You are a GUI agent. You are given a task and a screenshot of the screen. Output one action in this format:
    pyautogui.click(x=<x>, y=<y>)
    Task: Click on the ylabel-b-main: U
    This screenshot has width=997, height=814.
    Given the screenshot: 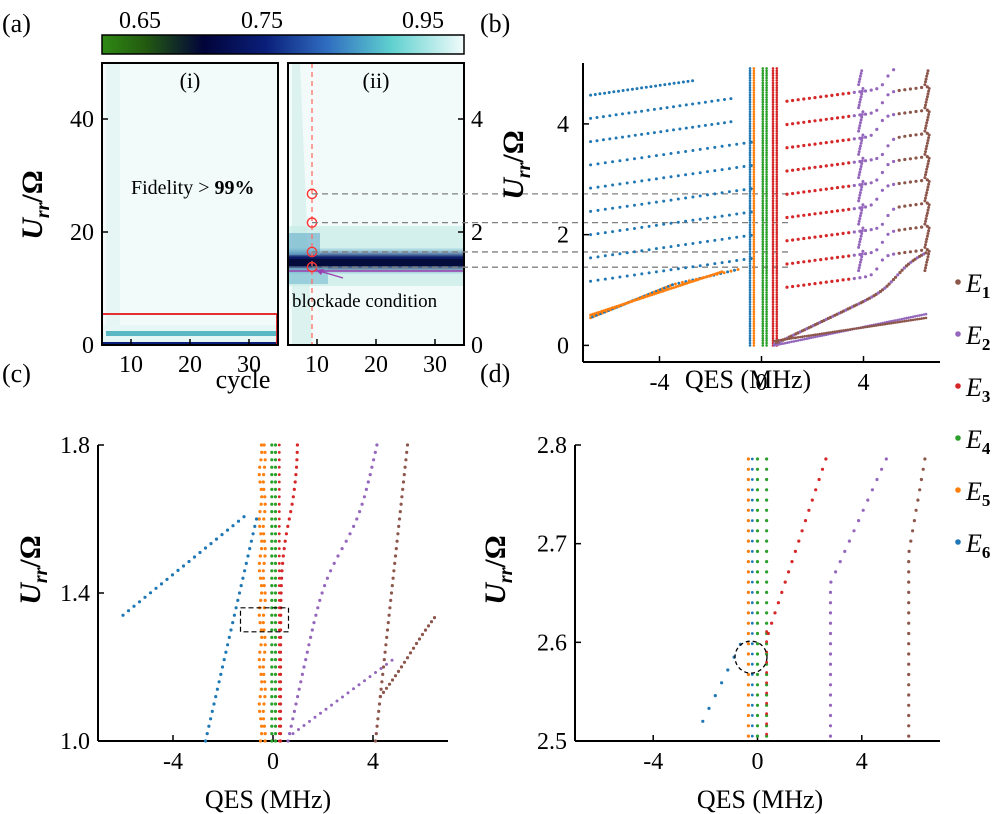 What is the action you would take?
    pyautogui.click(x=513, y=188)
    